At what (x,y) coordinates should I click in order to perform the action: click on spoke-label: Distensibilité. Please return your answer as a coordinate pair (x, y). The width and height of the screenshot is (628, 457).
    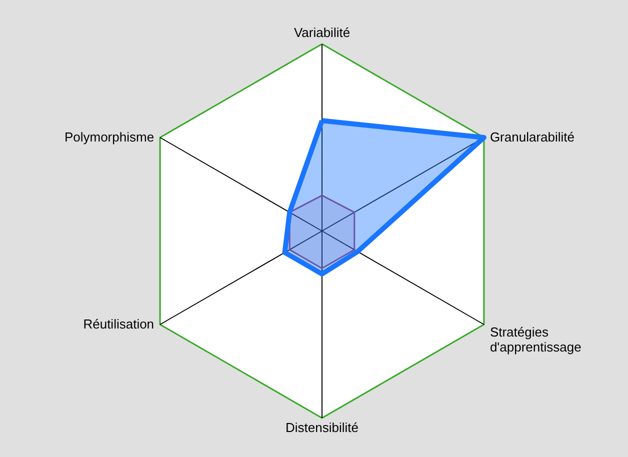
    Looking at the image, I should click on (322, 427).